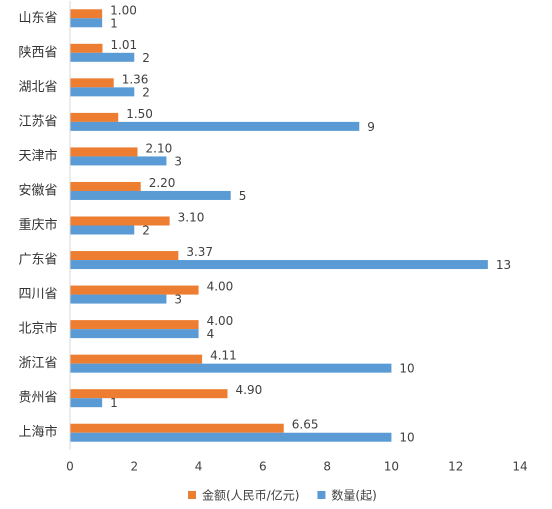  I want to click on data-label: 6.65, so click(305, 425).